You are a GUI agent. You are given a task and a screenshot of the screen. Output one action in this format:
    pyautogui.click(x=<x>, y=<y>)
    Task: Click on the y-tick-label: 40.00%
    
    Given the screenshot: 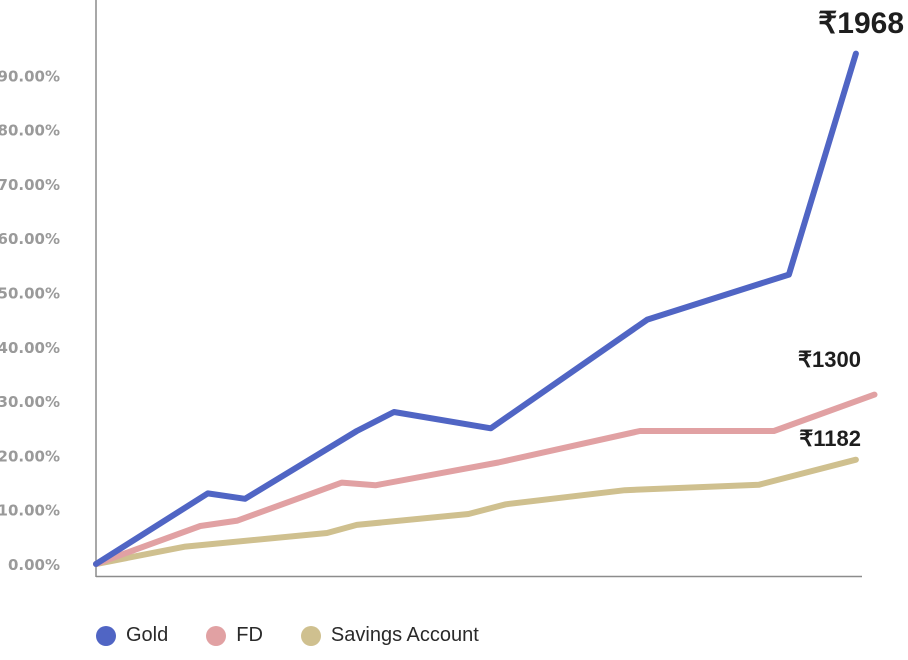 What is the action you would take?
    pyautogui.click(x=30, y=348)
    